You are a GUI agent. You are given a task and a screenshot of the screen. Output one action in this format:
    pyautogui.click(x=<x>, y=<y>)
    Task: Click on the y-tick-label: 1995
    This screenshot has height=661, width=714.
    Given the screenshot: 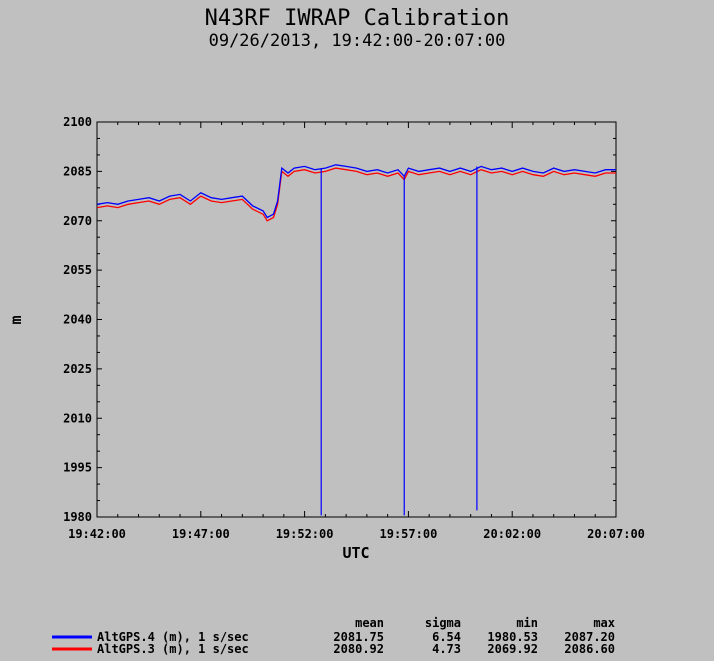 What is the action you would take?
    pyautogui.click(x=77, y=468)
    